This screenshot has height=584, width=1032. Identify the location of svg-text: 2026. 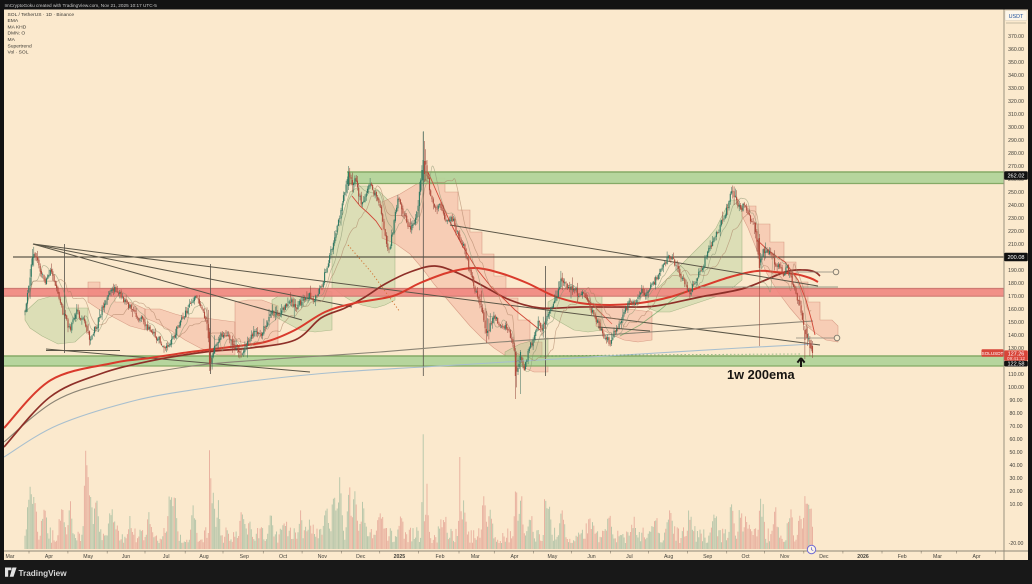
(863, 557).